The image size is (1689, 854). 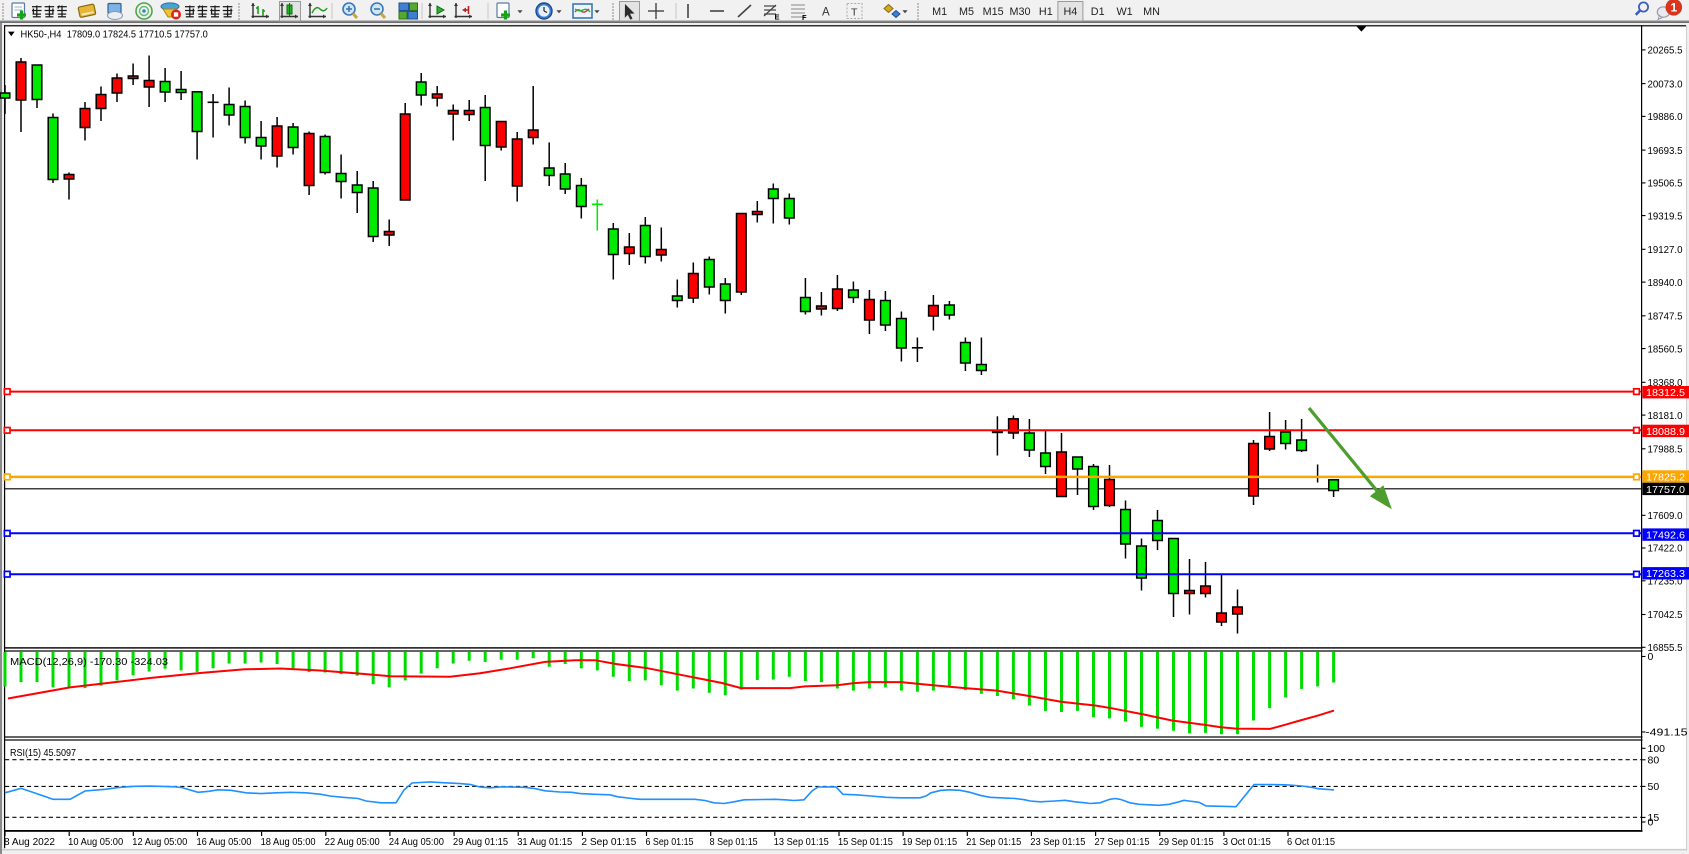 I want to click on svg-text: 18 Aug 05:00, so click(x=288, y=842).